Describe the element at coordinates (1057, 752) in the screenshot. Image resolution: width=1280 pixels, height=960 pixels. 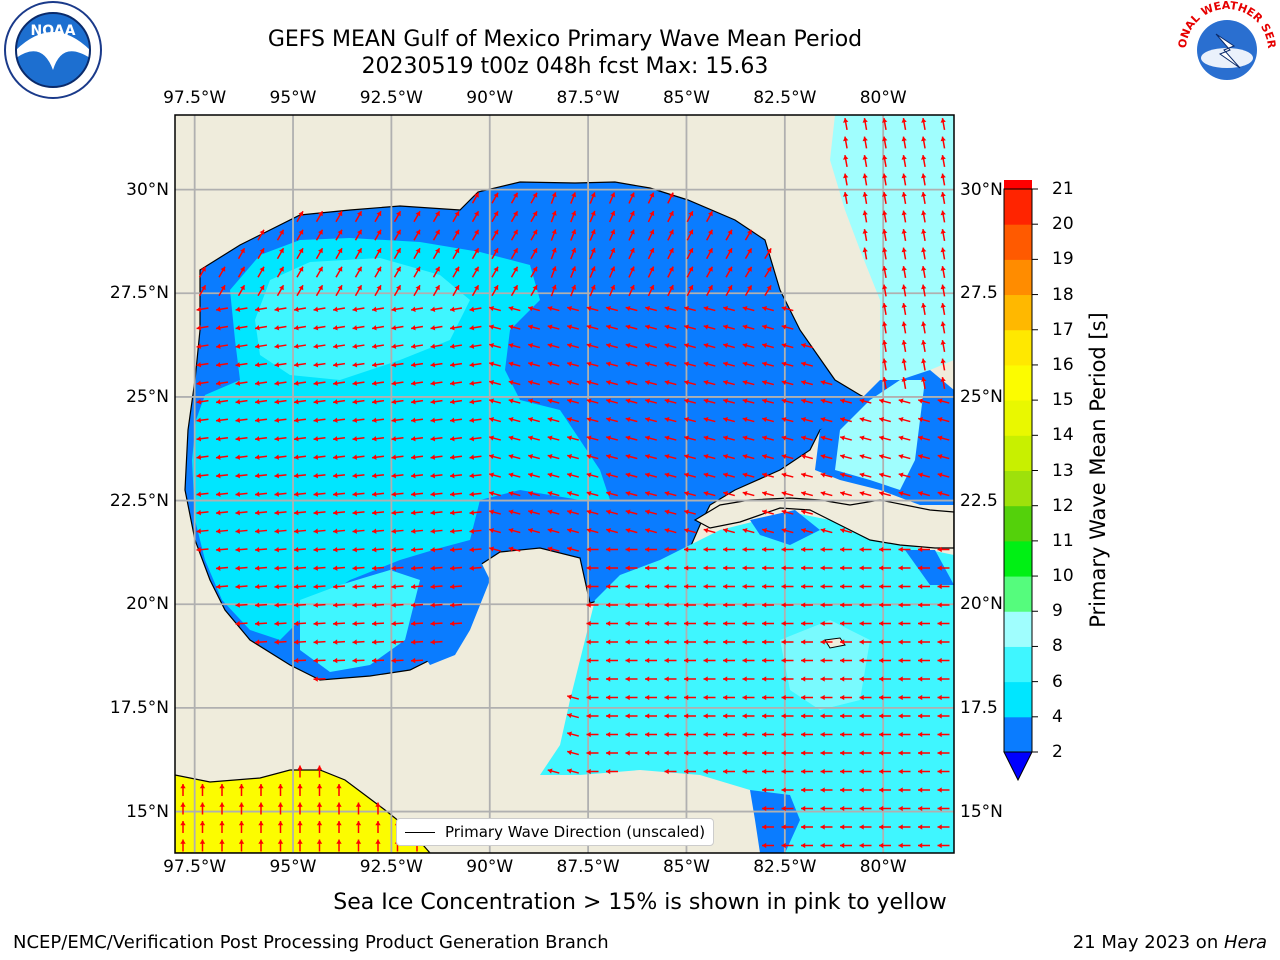
I see `colorbar-tick-label: 2` at that location.